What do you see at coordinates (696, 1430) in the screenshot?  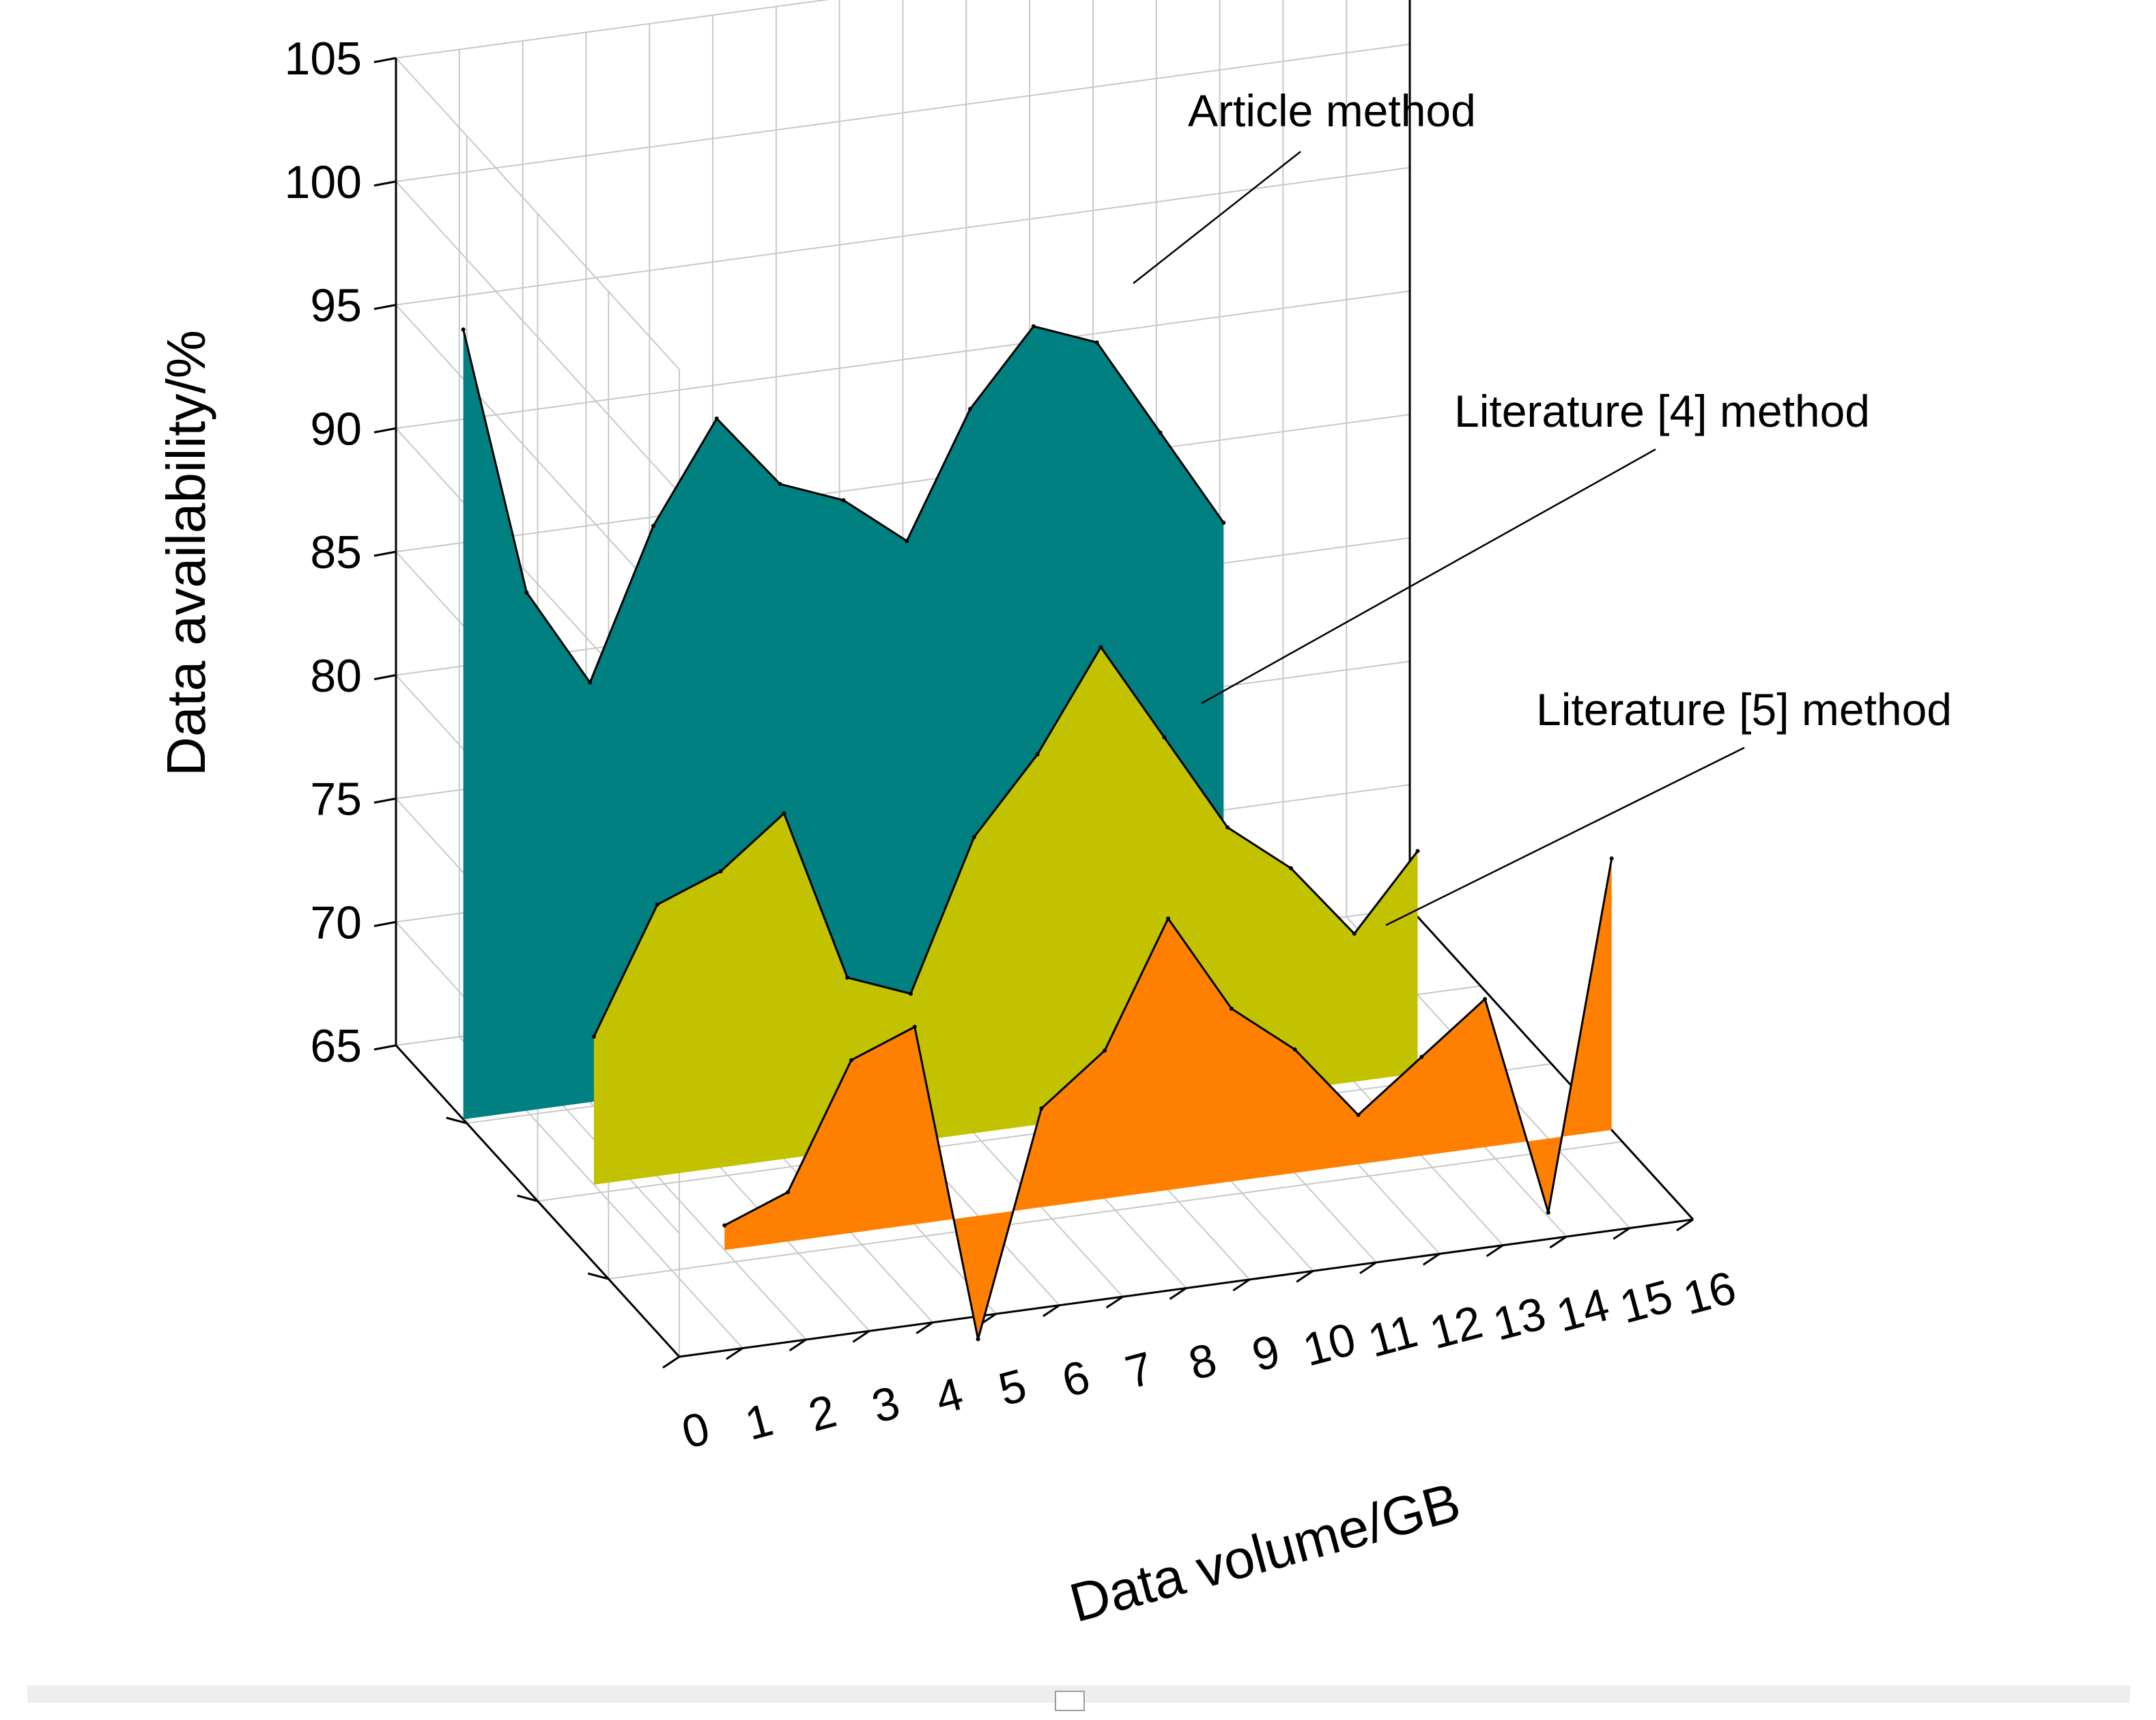 I see `x-tick-label: 0` at bounding box center [696, 1430].